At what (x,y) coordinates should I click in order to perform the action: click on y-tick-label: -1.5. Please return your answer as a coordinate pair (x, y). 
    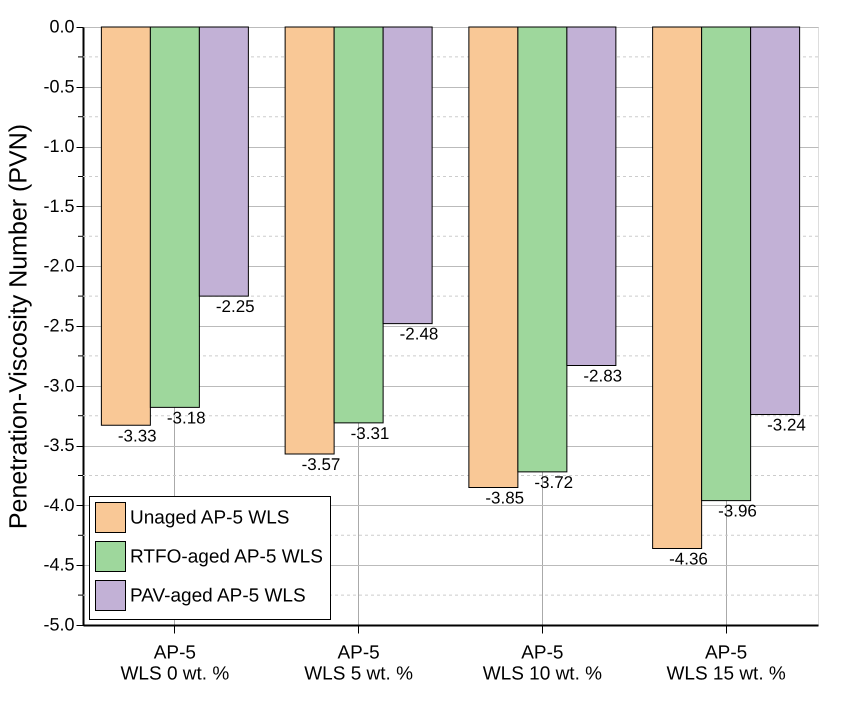
    Looking at the image, I should click on (58, 206).